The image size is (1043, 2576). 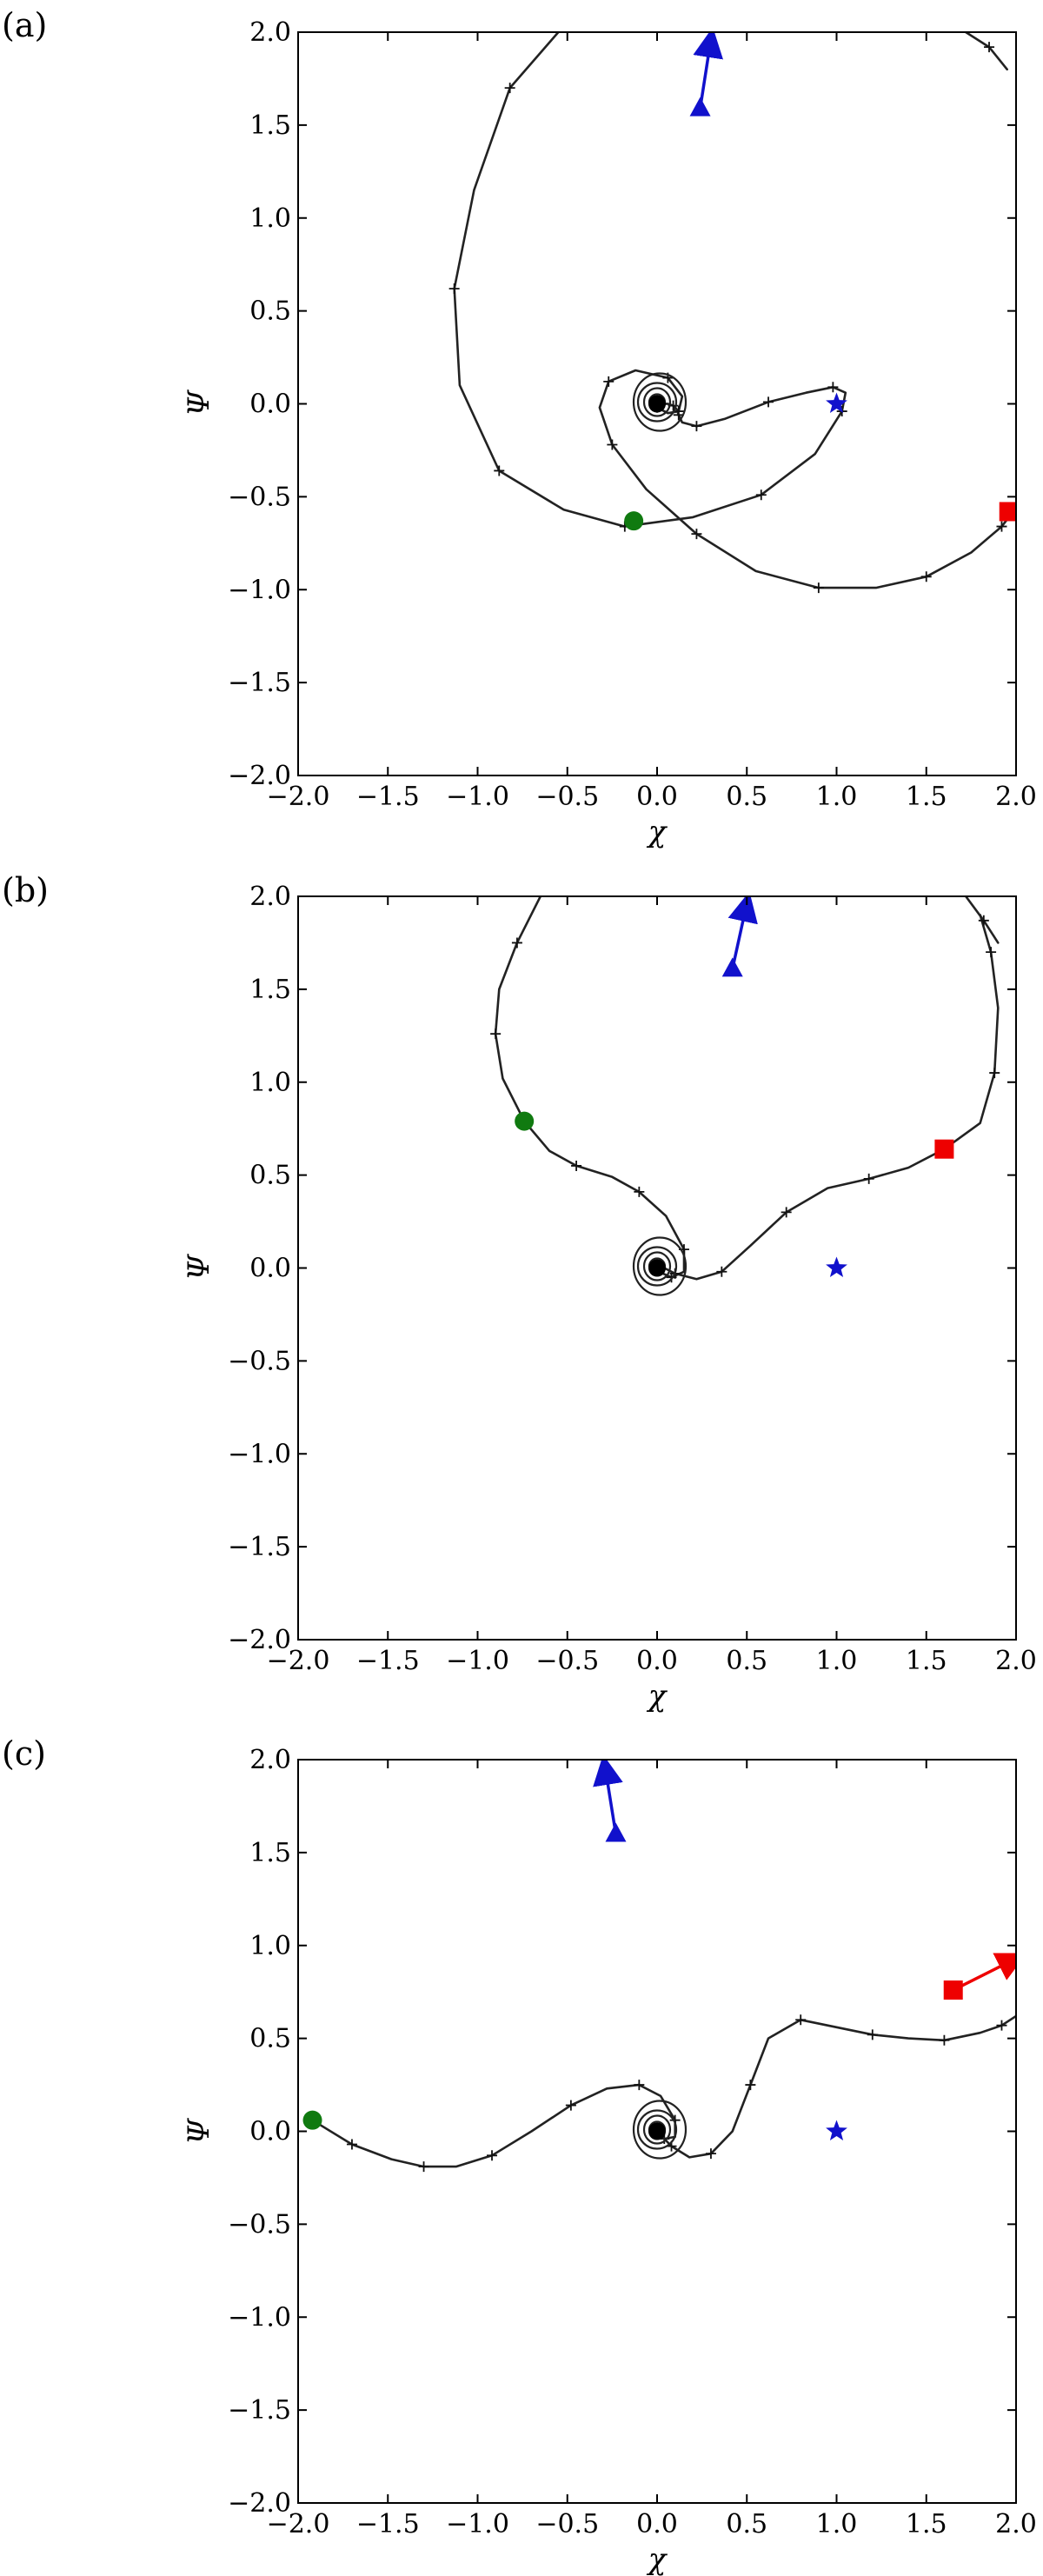 I want to click on vortex-center, so click(x=657, y=2131).